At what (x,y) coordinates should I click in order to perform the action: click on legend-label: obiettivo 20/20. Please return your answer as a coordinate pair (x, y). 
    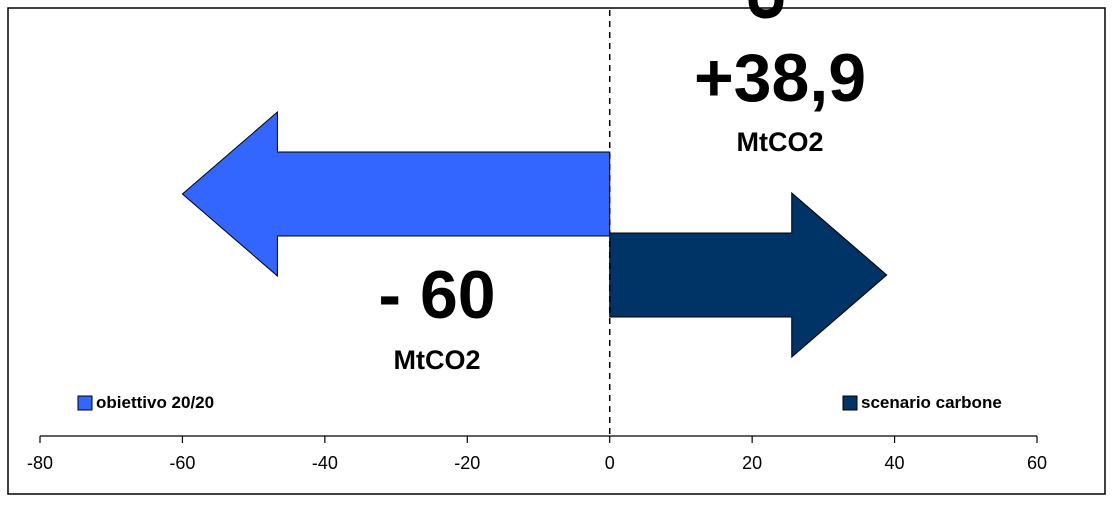
    Looking at the image, I should click on (155, 402).